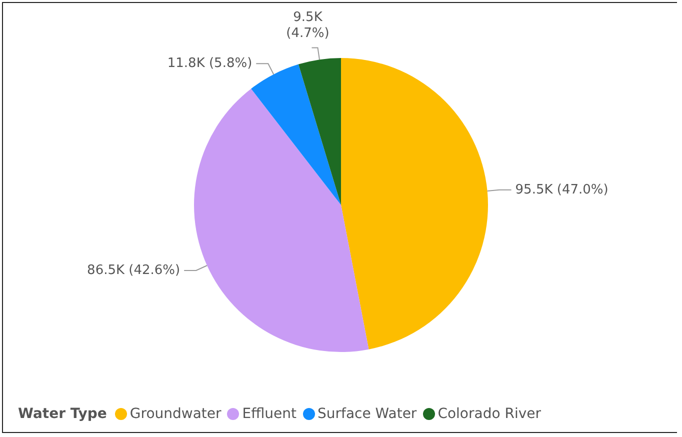 Image resolution: width=682 pixels, height=437 pixels. Describe the element at coordinates (489, 414) in the screenshot. I see `legend-label: Colorado River` at that location.